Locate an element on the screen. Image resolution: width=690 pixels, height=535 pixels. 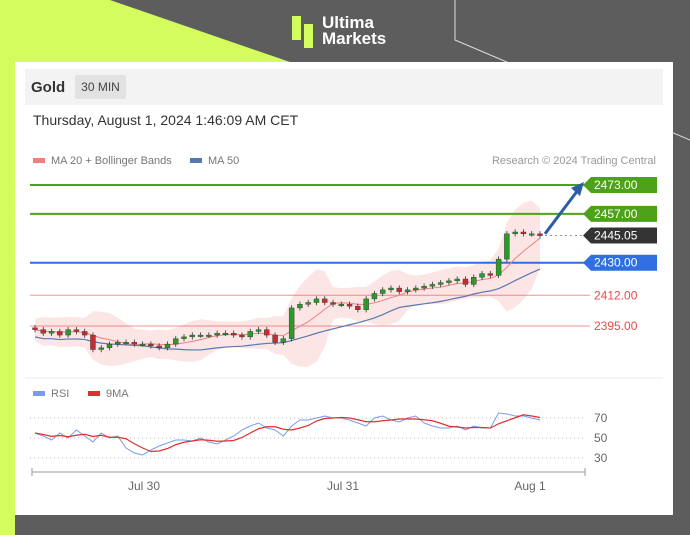
datetime: Thursday, August 1, 2024 1:46:09 AM CET is located at coordinates (166, 120).